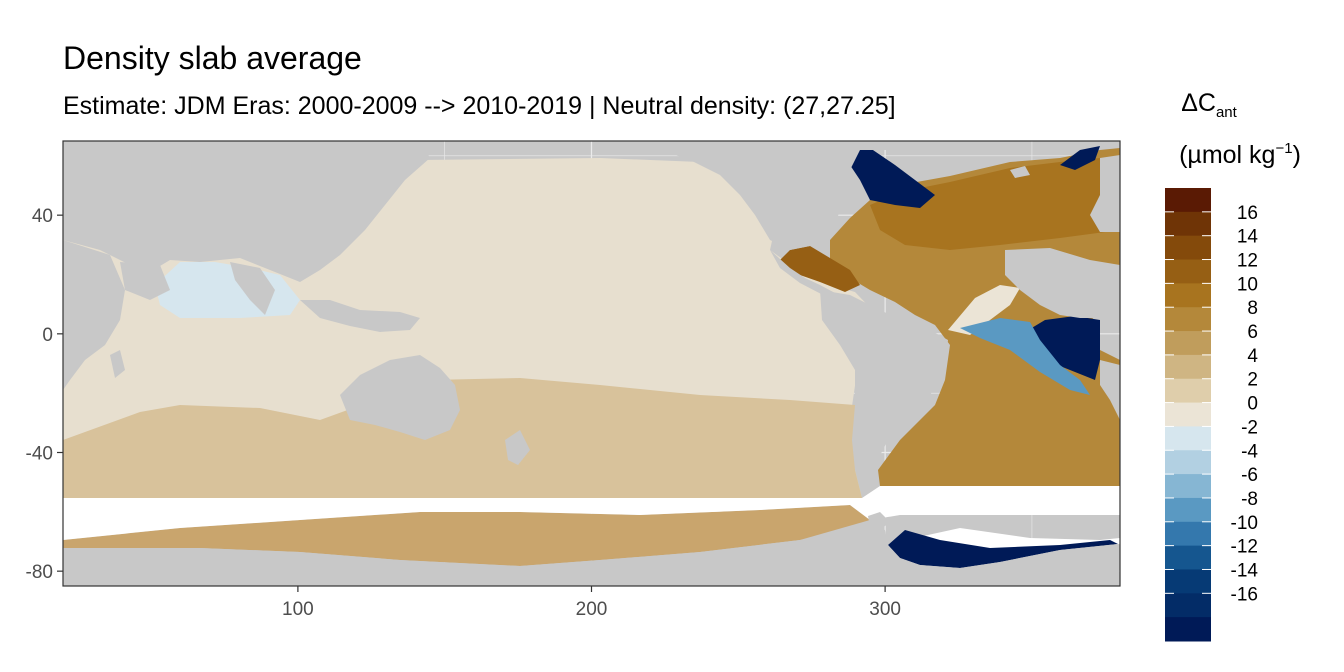  Describe the element at coordinates (1245, 570) in the screenshot. I see `legend-label: -14` at that location.